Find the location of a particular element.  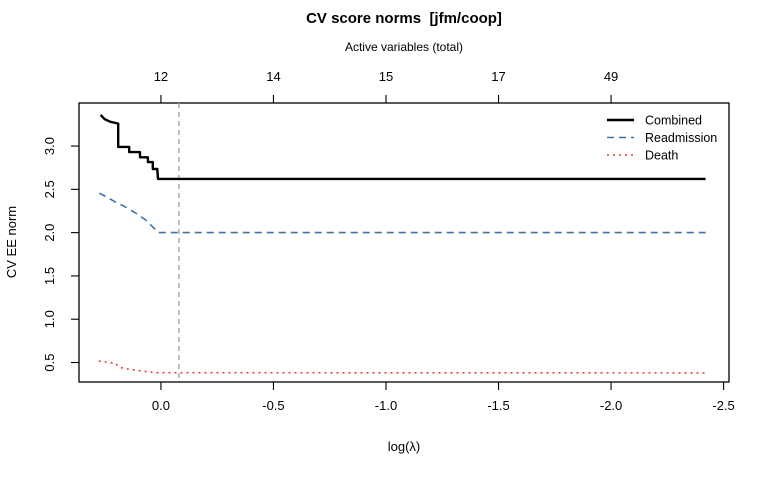

y-axis-tick-label: 2.5 is located at coordinates (49, 189).